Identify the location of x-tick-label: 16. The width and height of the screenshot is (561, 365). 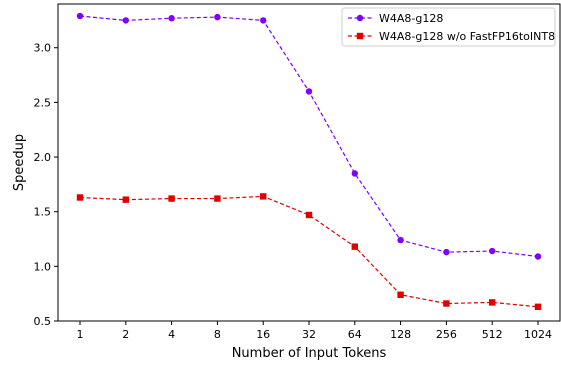
(263, 334).